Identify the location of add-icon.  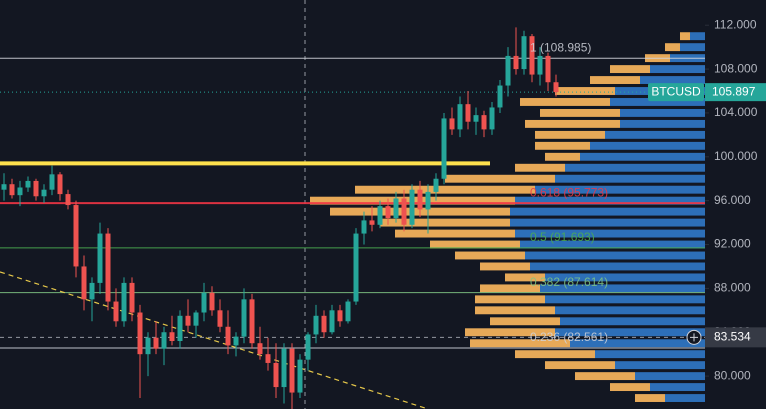
(694, 337).